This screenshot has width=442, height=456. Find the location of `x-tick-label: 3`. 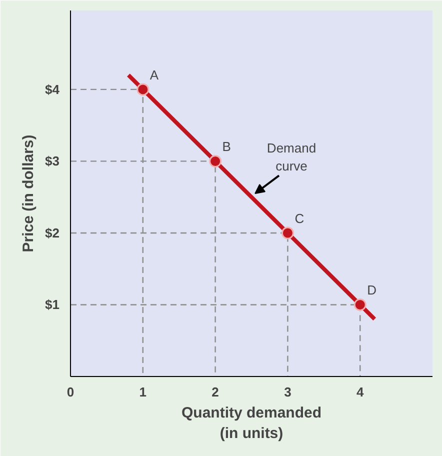

x-tick-label: 3 is located at coordinates (288, 392).